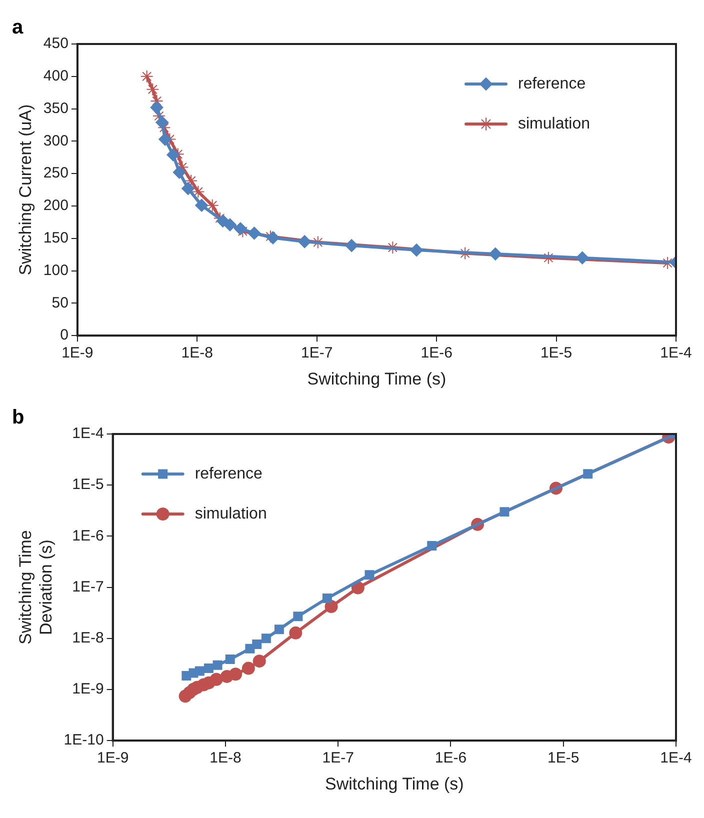 The image size is (704, 818). I want to click on y-tick-label: 350, so click(55, 108).